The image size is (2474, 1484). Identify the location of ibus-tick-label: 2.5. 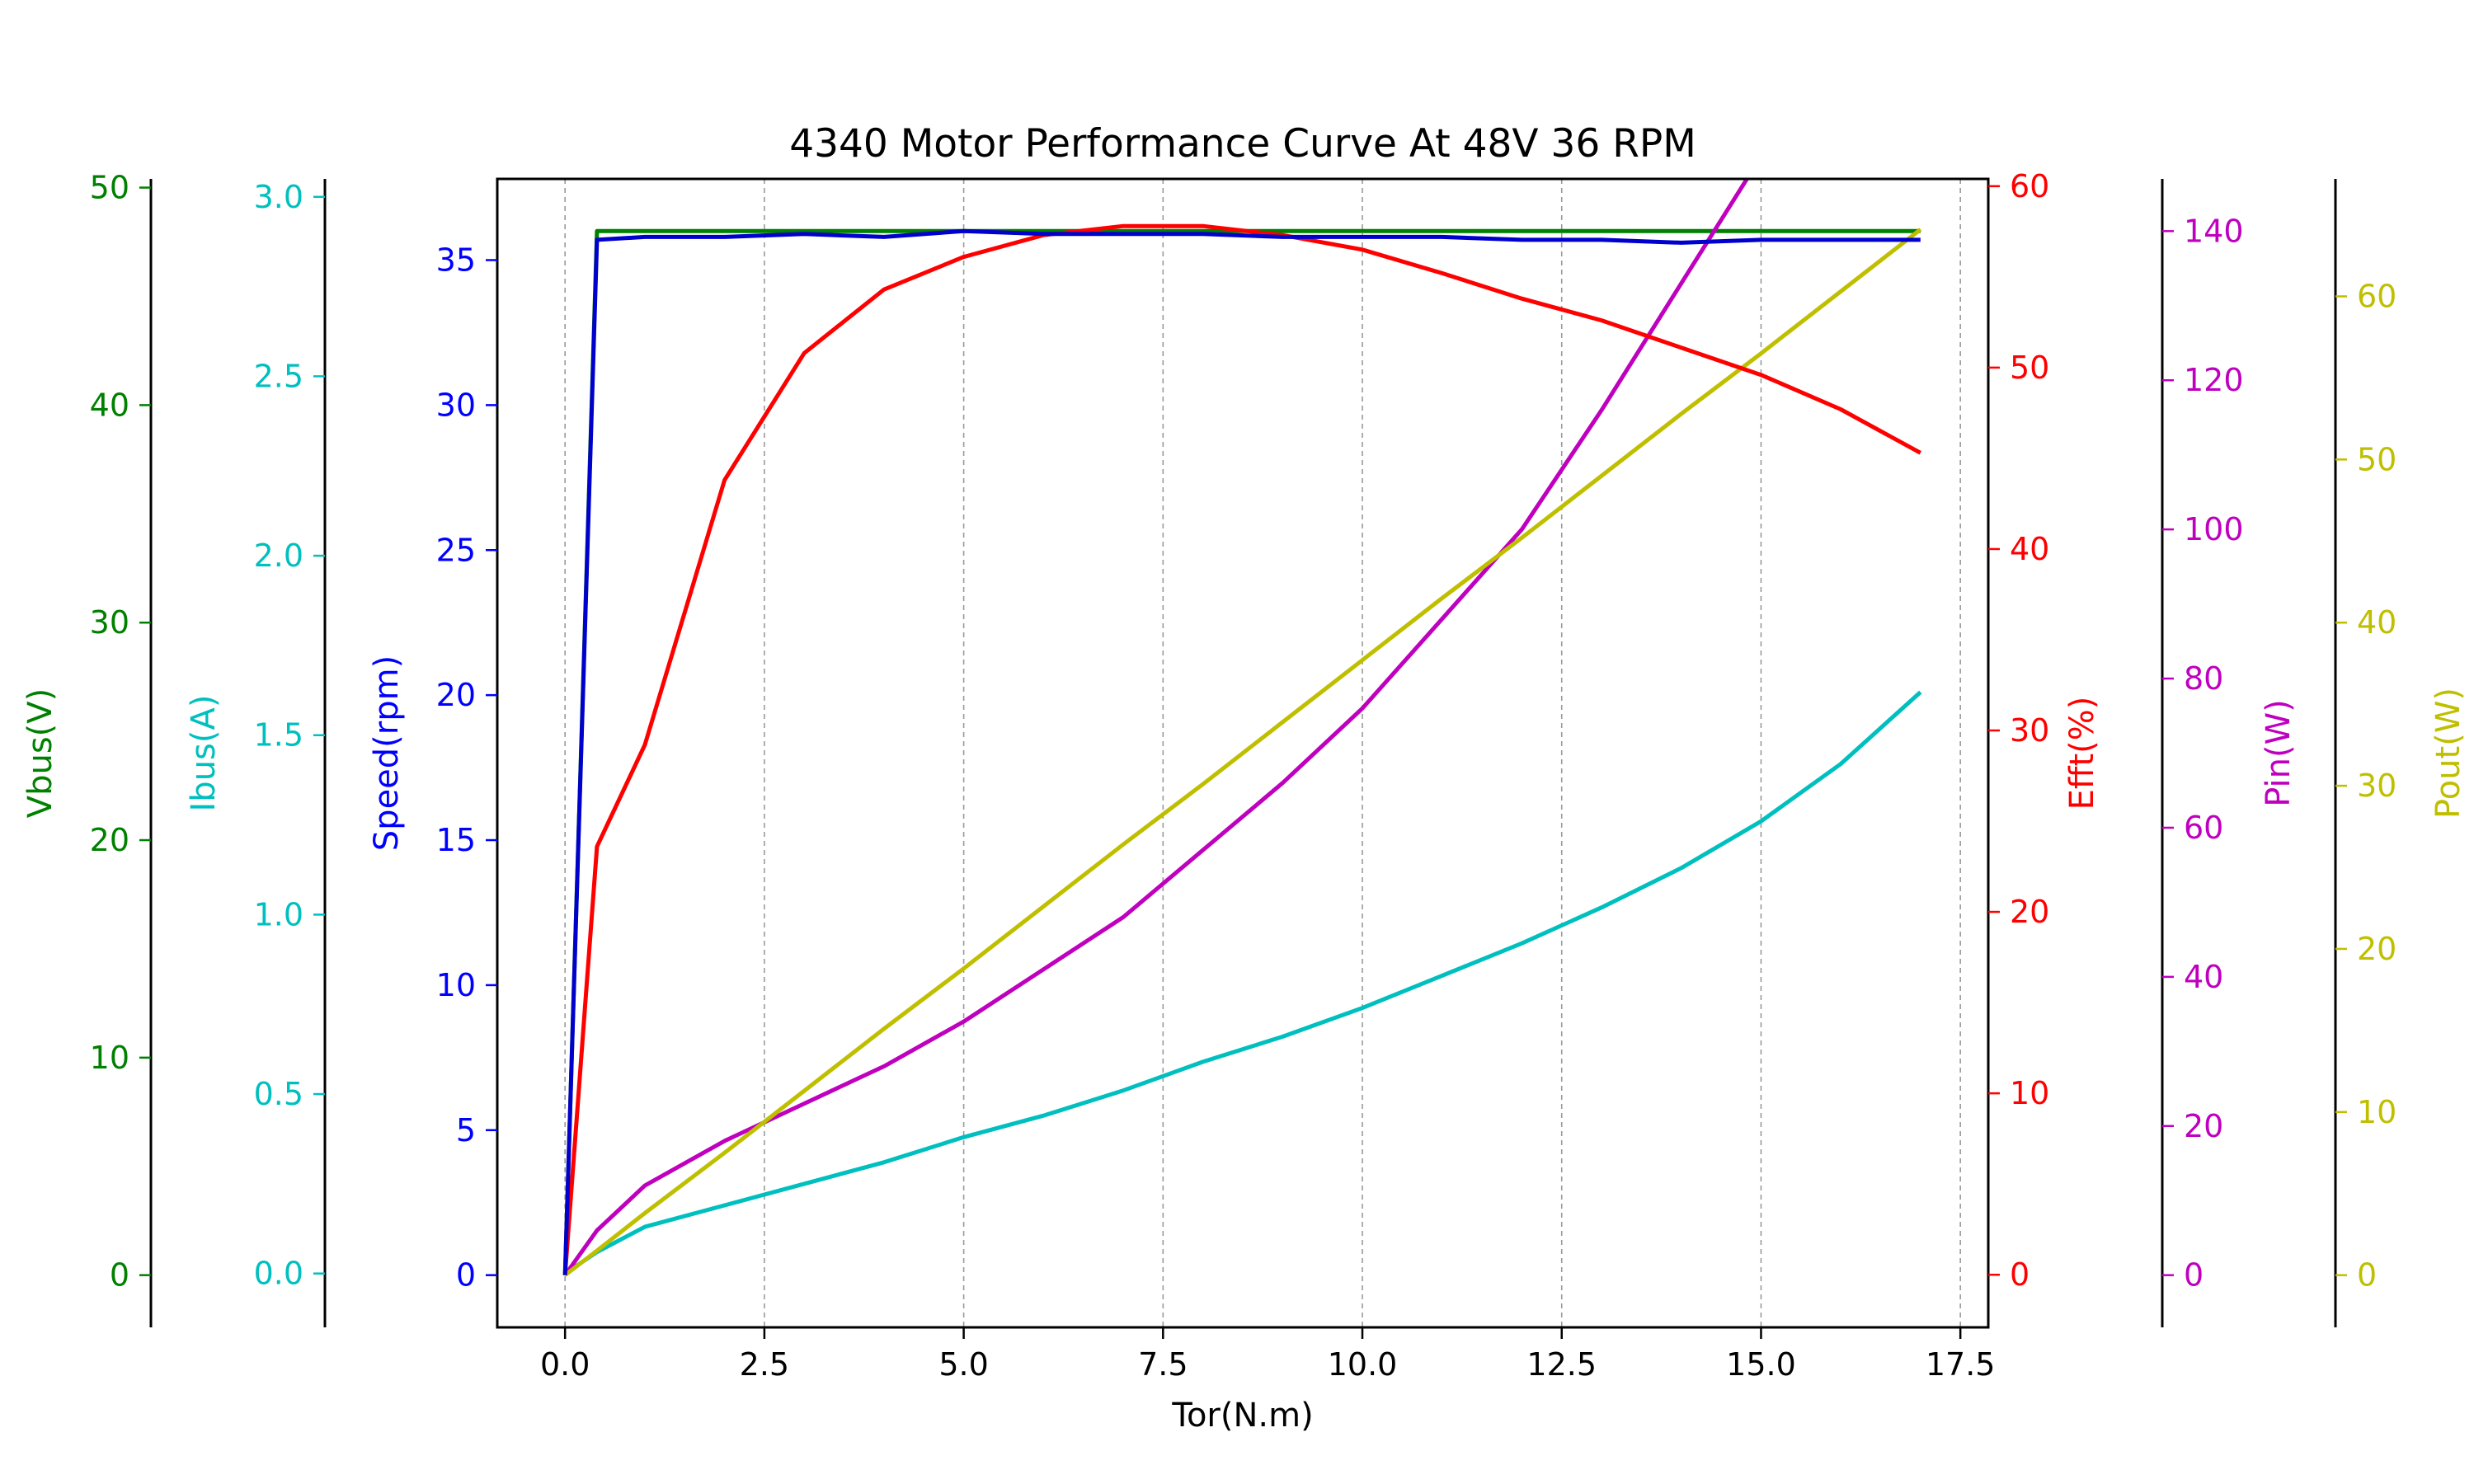
(278, 376).